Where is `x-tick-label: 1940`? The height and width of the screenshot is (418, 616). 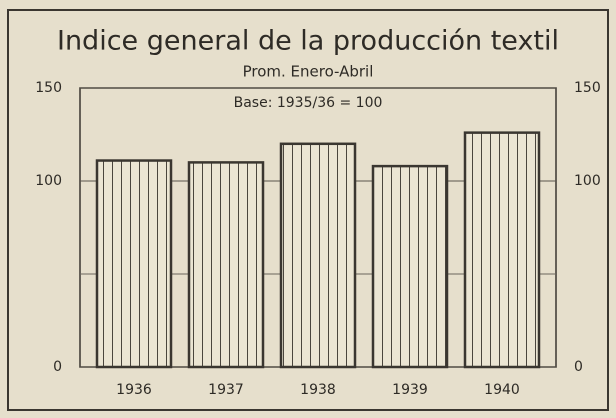 x-tick-label: 1940 is located at coordinates (502, 390).